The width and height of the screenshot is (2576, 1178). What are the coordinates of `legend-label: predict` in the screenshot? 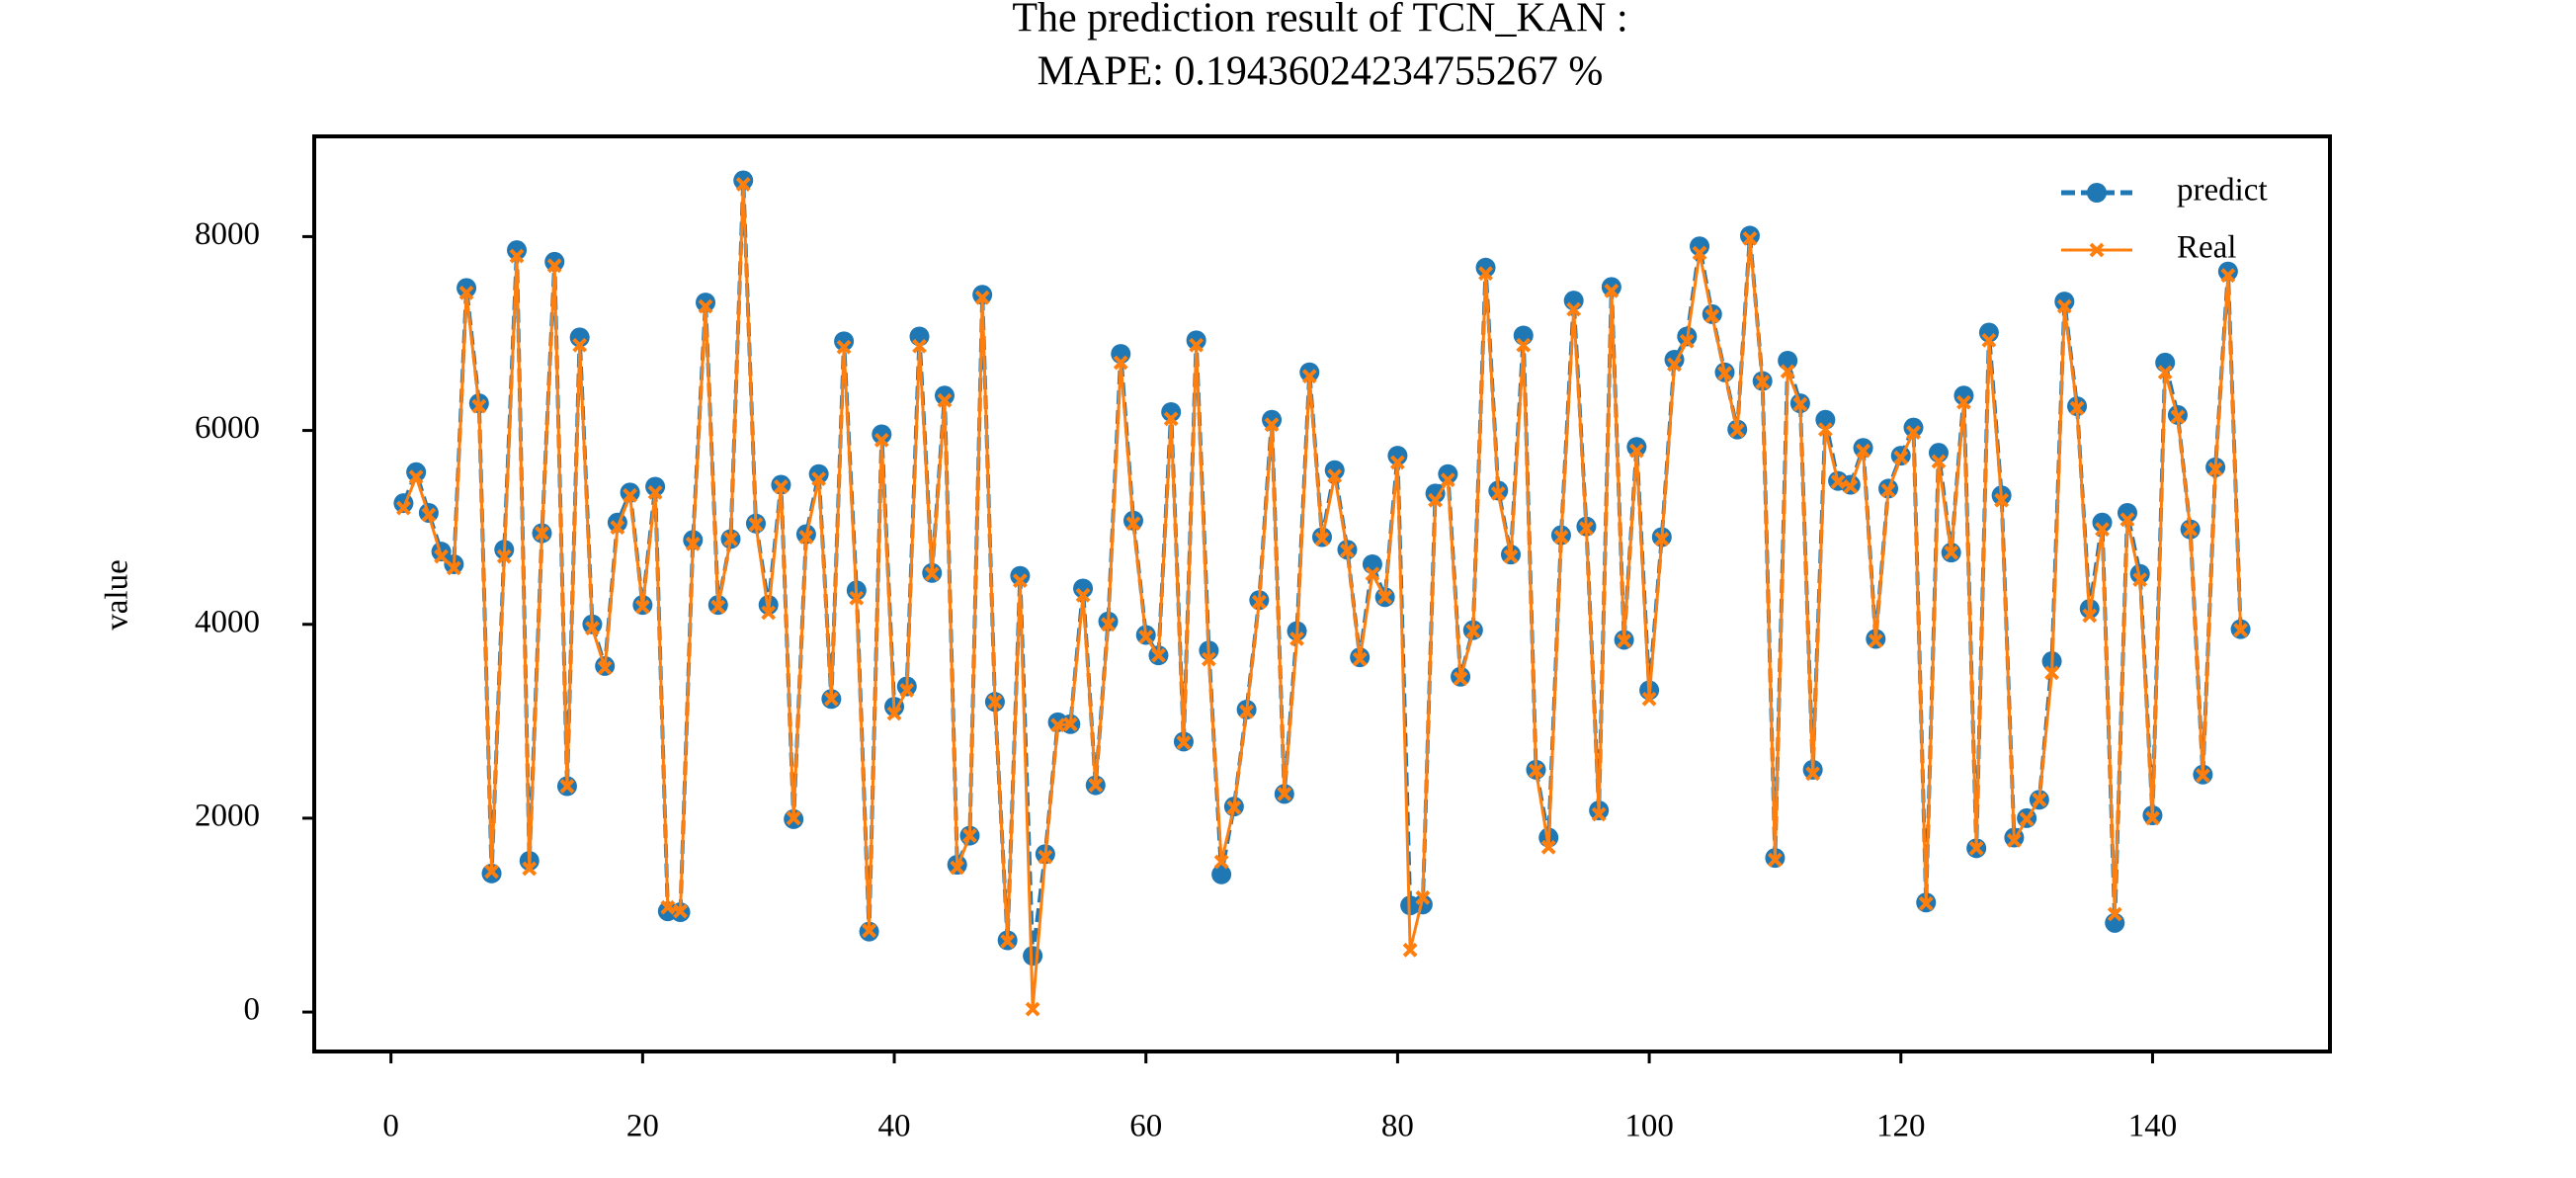 It's located at (2222, 191).